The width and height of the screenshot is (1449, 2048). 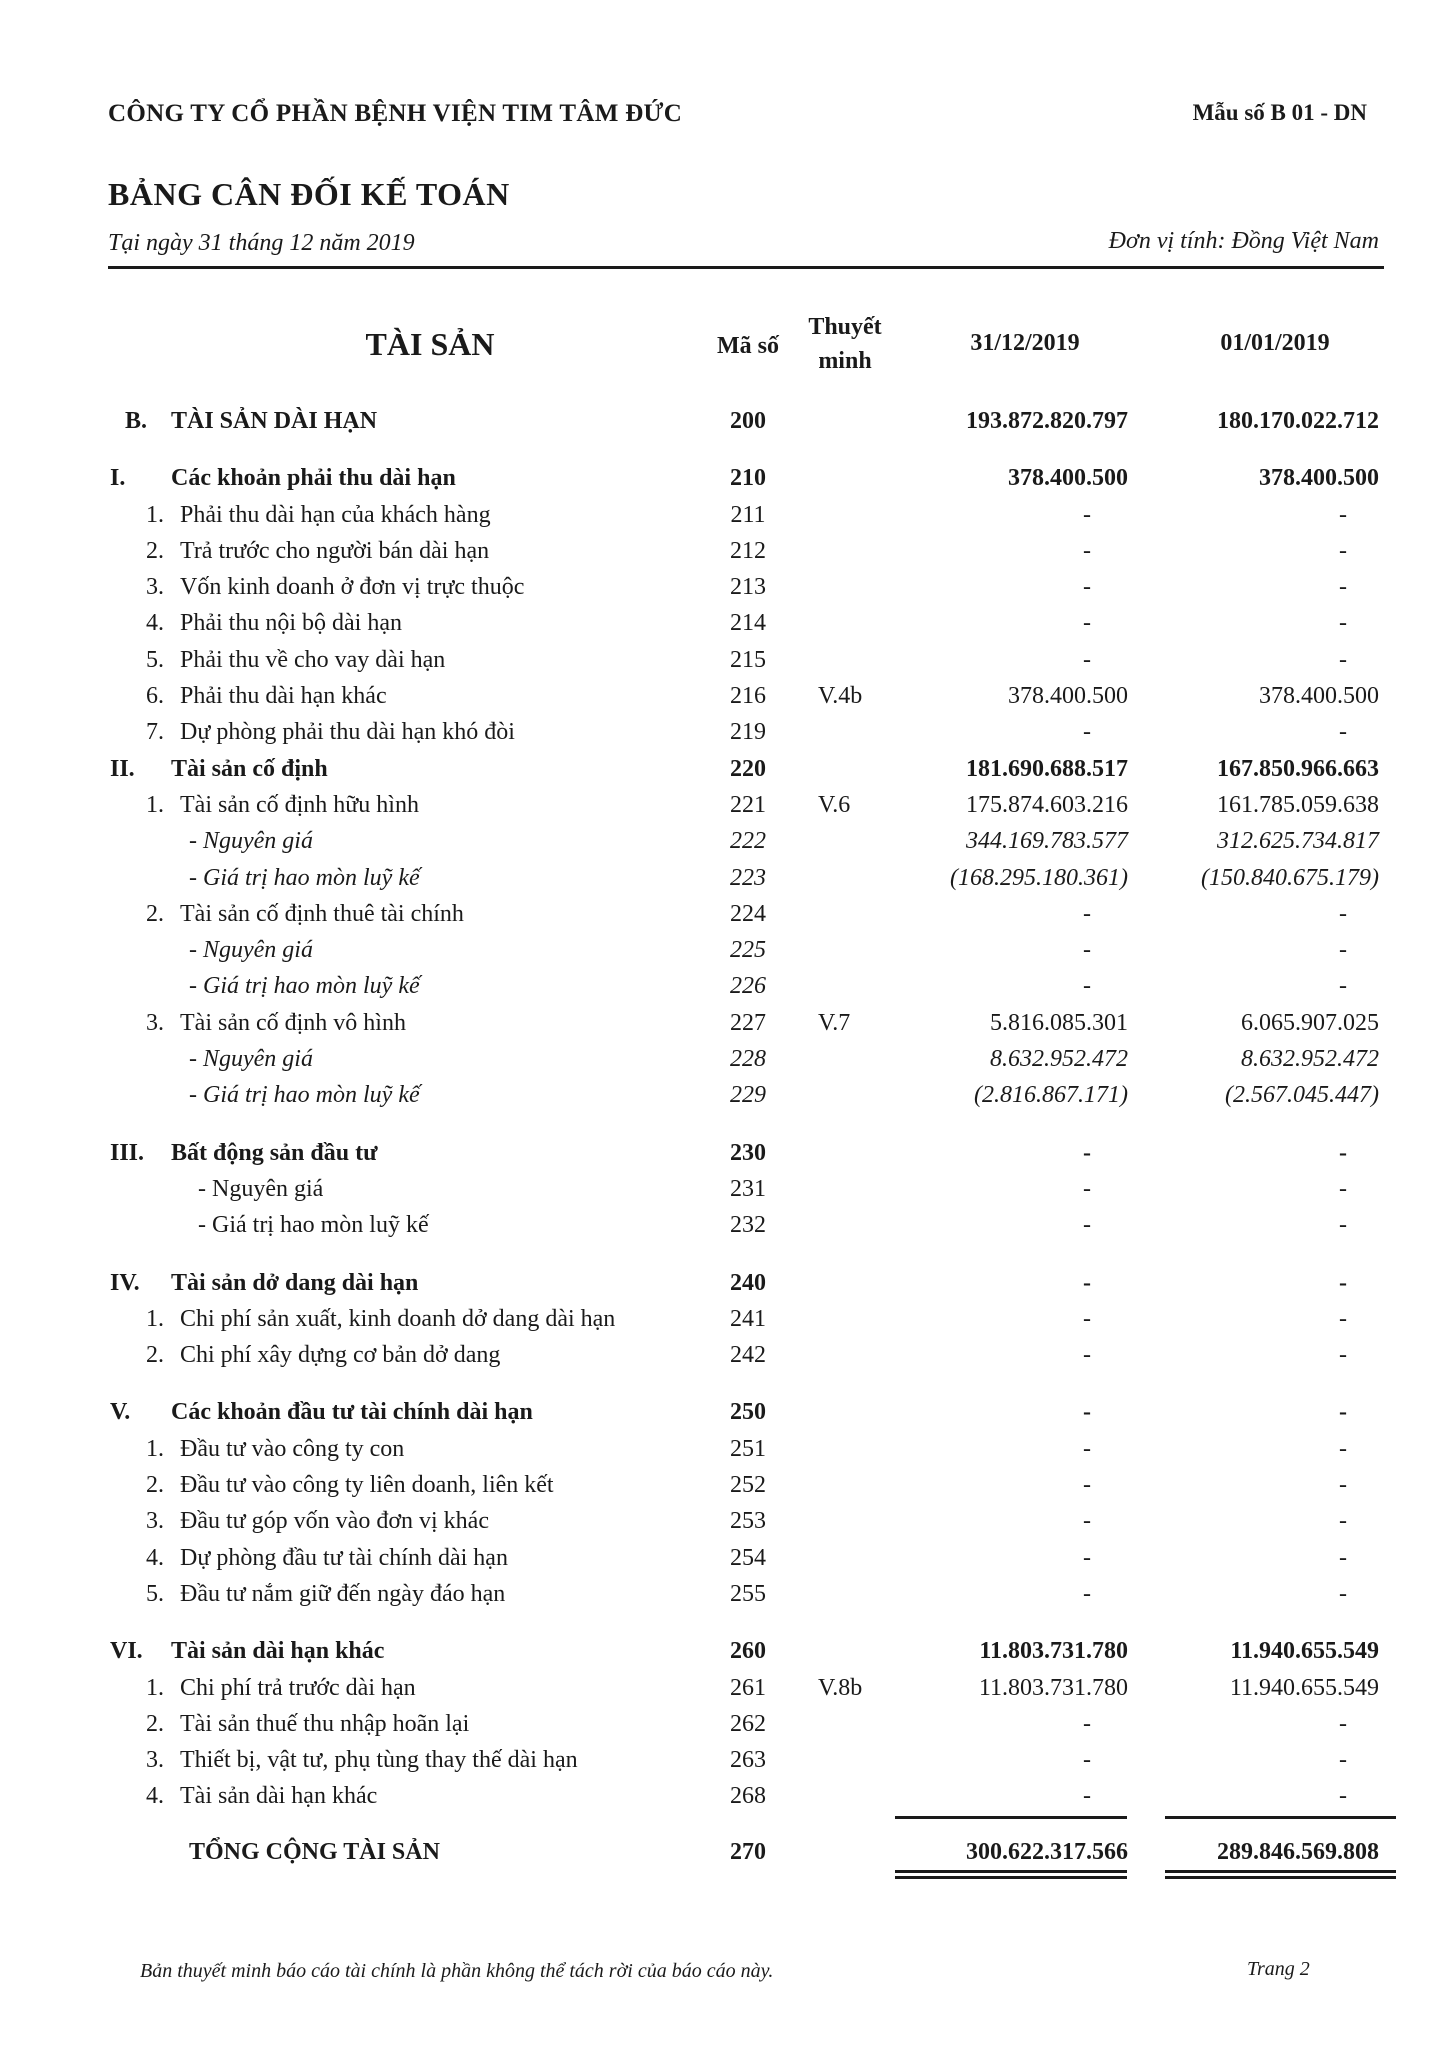 I want to click on row-code: 211, so click(x=748, y=514).